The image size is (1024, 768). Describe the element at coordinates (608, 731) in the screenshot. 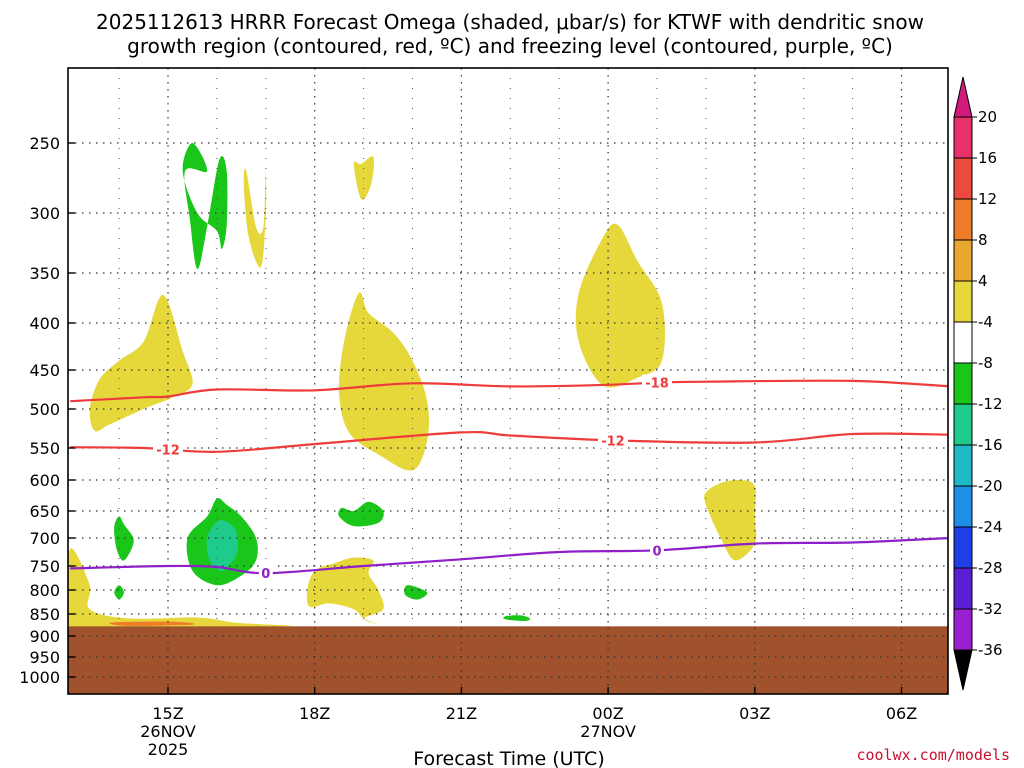

I see `x-tick-sublabel: 27NOV` at that location.